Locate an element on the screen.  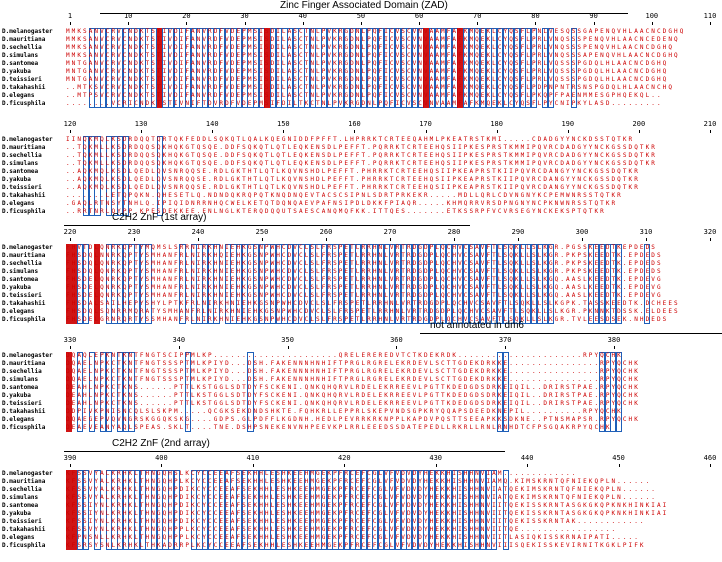
position-tick-label: 420 is located at coordinates (344, 458).